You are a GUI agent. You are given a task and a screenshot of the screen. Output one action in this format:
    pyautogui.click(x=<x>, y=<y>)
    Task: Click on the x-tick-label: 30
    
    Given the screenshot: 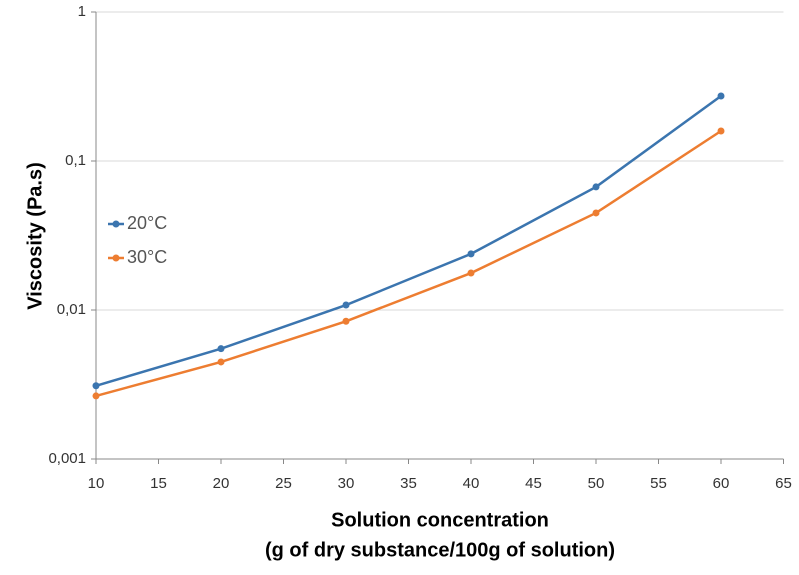 What is the action you would take?
    pyautogui.click(x=346, y=483)
    